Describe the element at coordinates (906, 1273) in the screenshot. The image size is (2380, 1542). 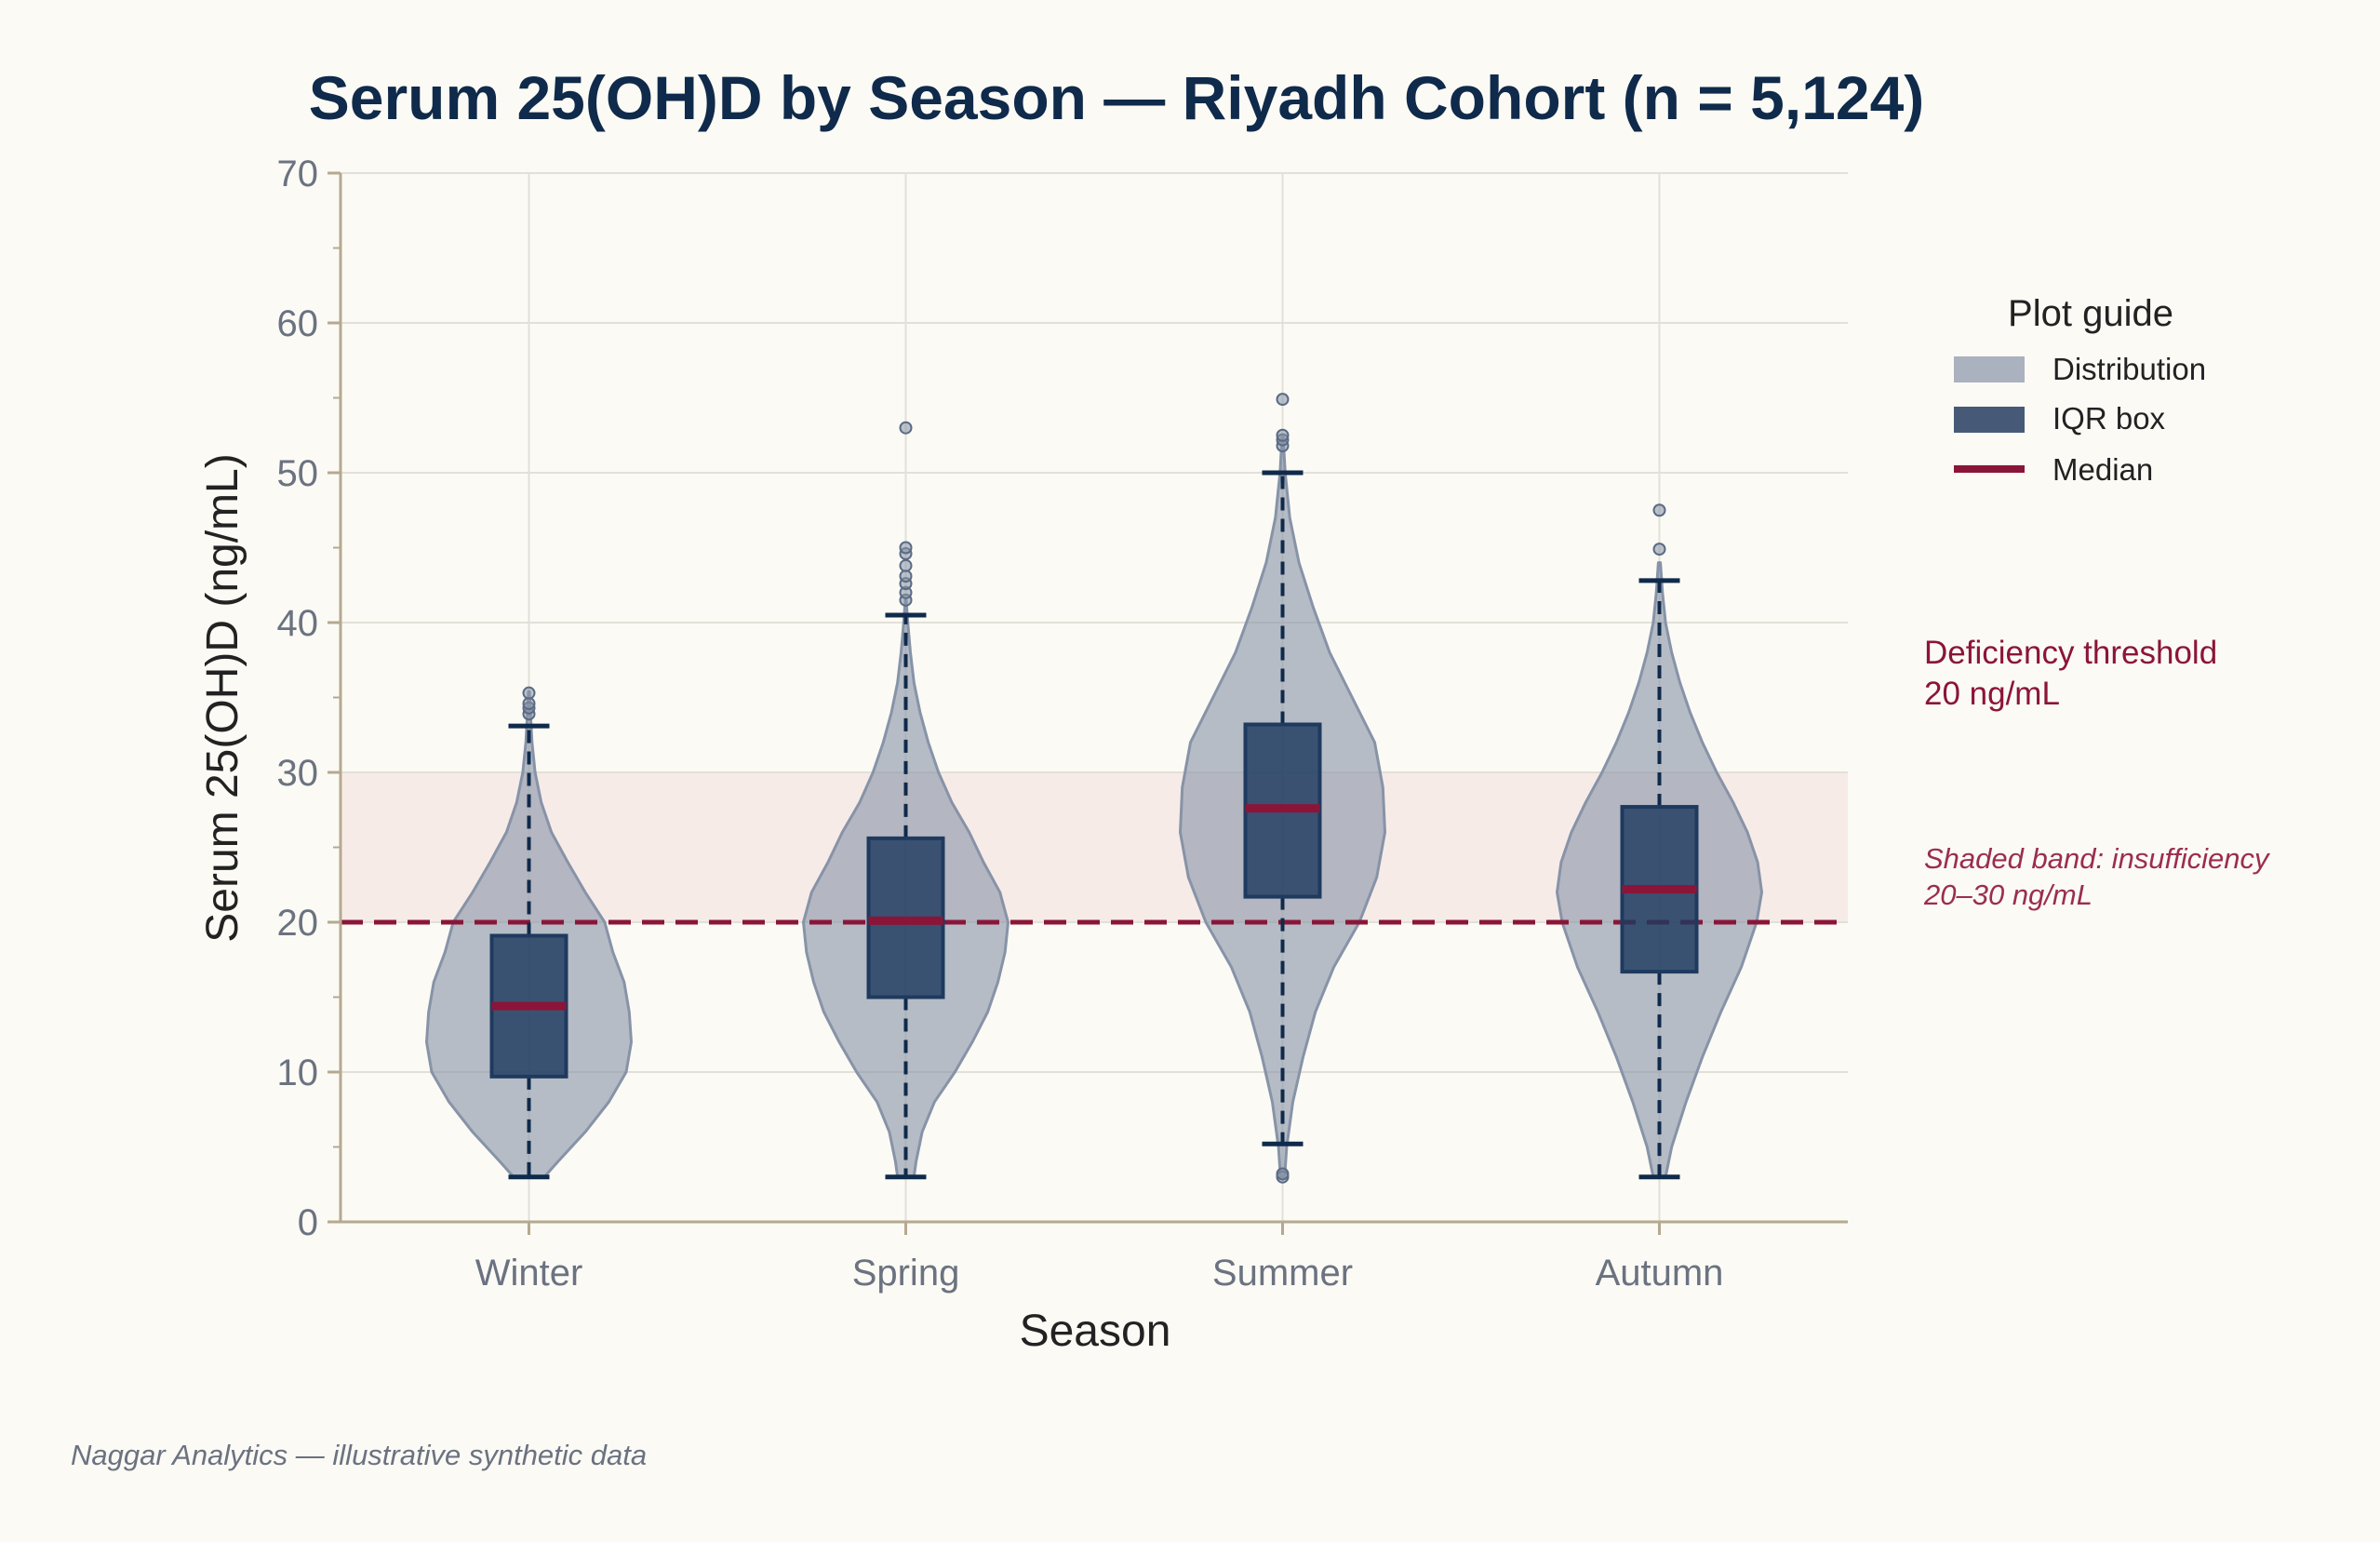
I see `x-tick-label-spring: Spring` at that location.